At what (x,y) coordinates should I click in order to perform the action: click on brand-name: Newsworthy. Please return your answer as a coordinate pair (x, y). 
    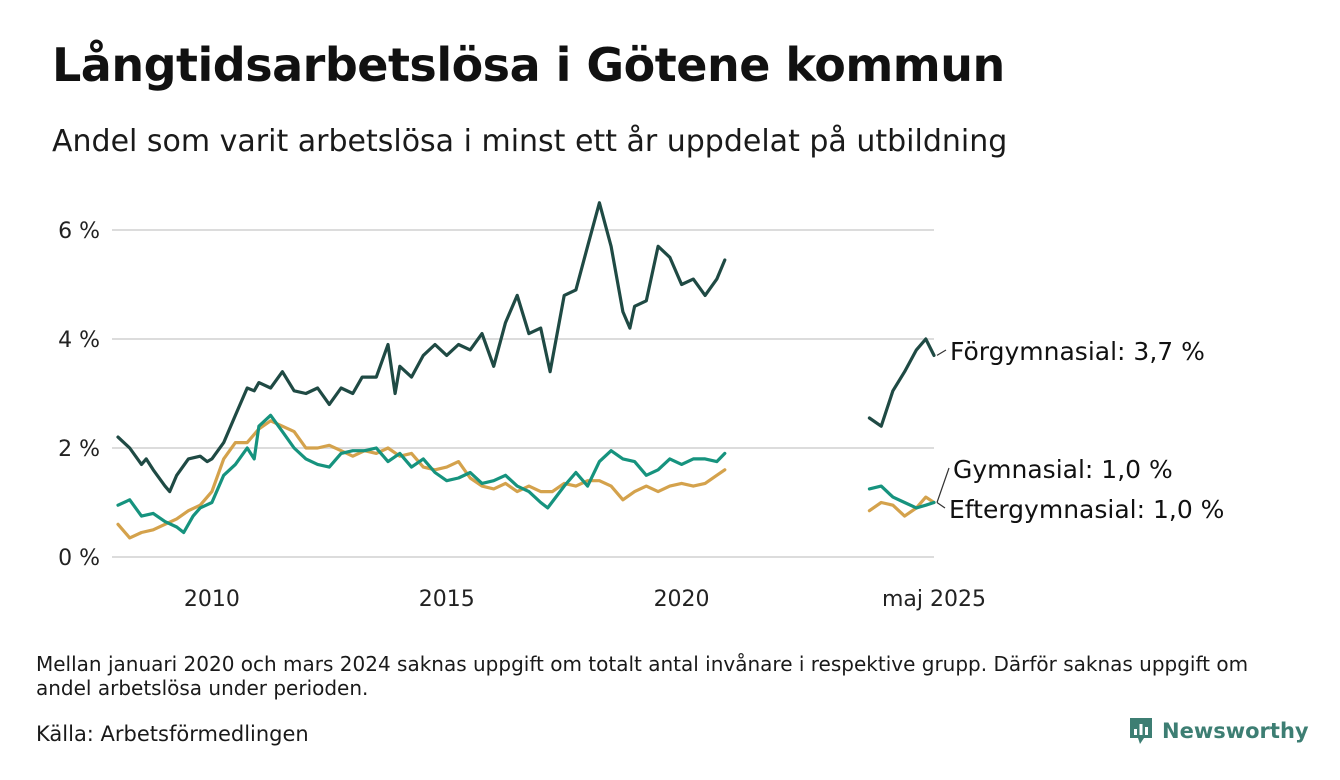
    Looking at the image, I should click on (1235, 731).